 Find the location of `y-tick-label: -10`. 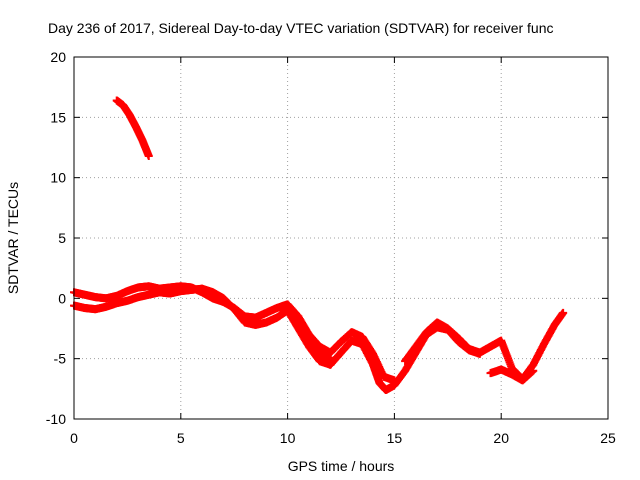

y-tick-label: -10 is located at coordinates (56, 419).